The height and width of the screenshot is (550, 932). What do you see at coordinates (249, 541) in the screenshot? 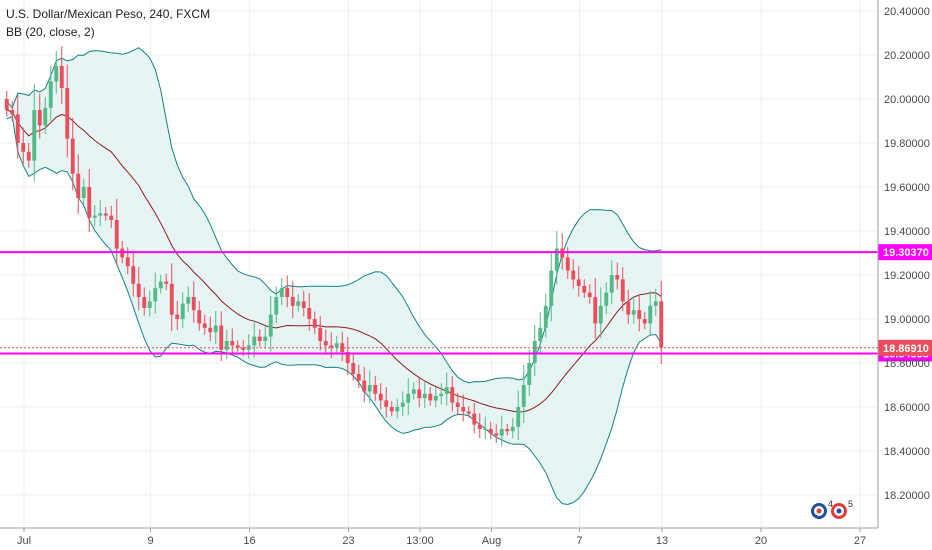
I see `x-tick-label: 16` at bounding box center [249, 541].